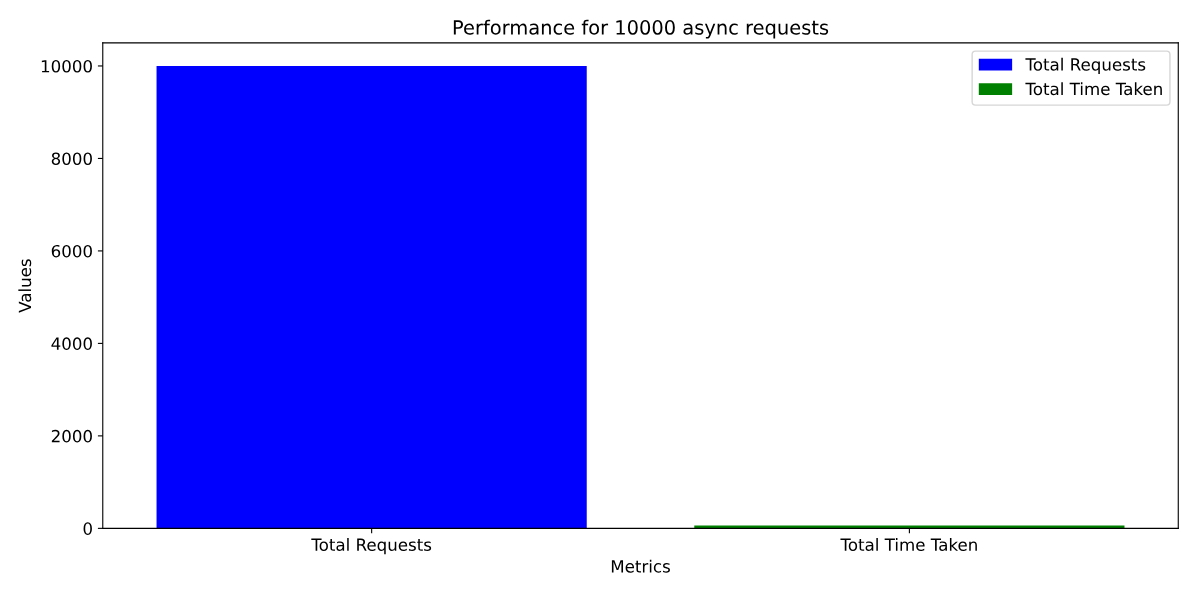  I want to click on chart-title: Performance for 10000 async requests, so click(641, 29).